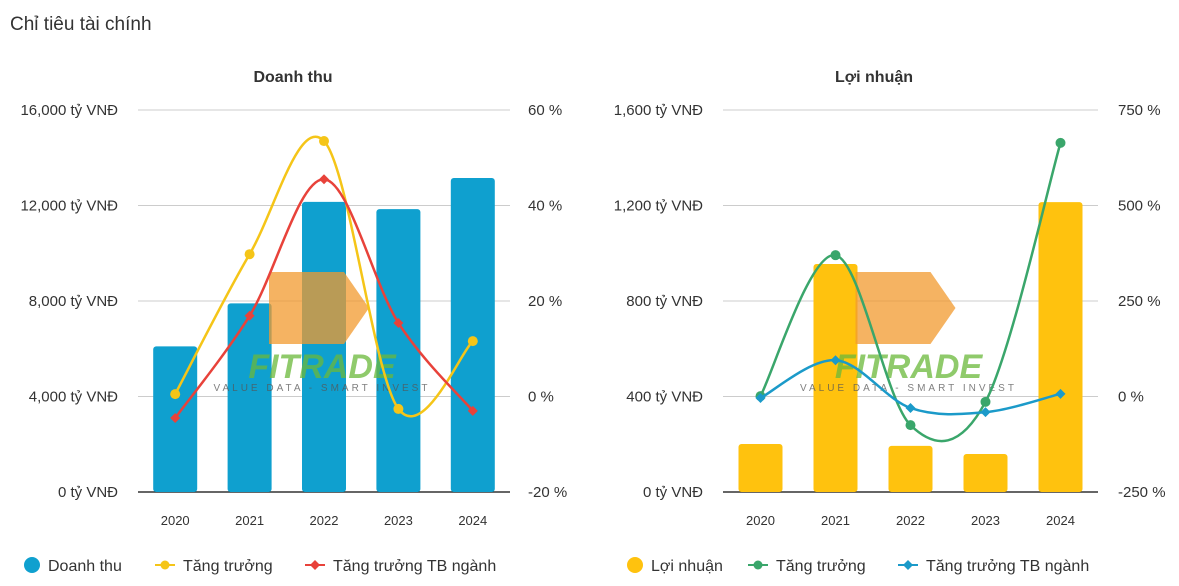  I want to click on y-right-tick-label: 60 %, so click(545, 110).